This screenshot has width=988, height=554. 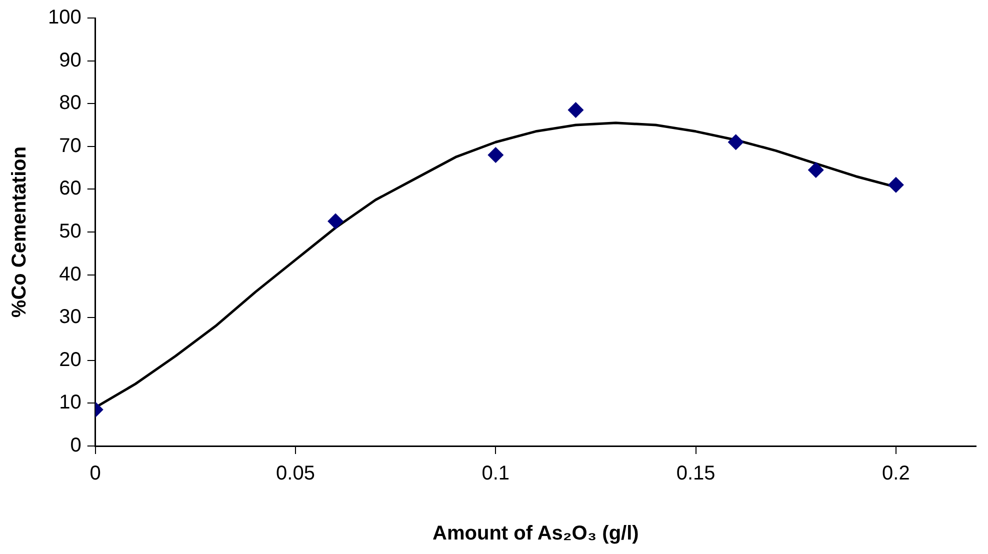 What do you see at coordinates (696, 473) in the screenshot?
I see `x-tick-label: 0.15` at bounding box center [696, 473].